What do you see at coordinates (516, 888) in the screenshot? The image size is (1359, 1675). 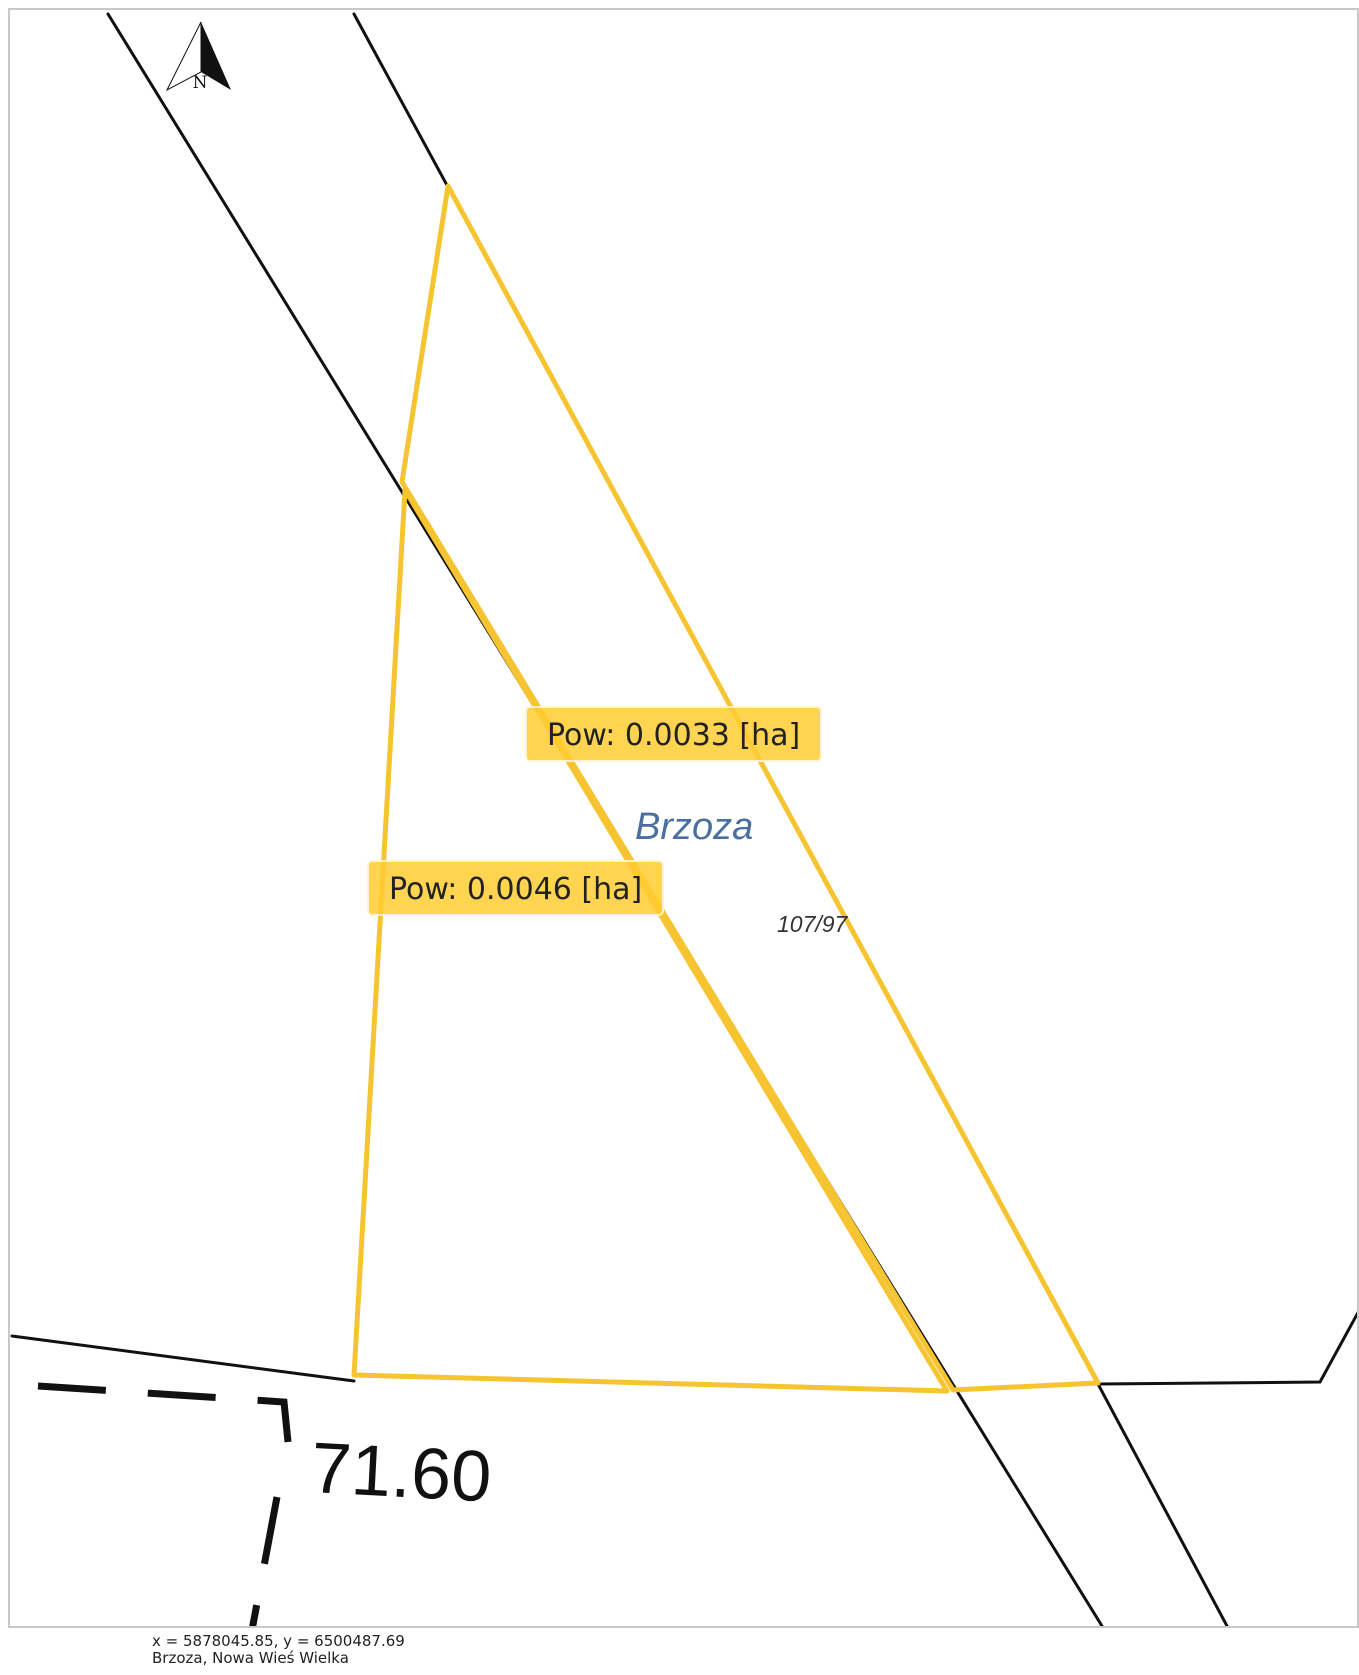 I see `area-measurement-label: Pow: 0.0046 [ha]` at bounding box center [516, 888].